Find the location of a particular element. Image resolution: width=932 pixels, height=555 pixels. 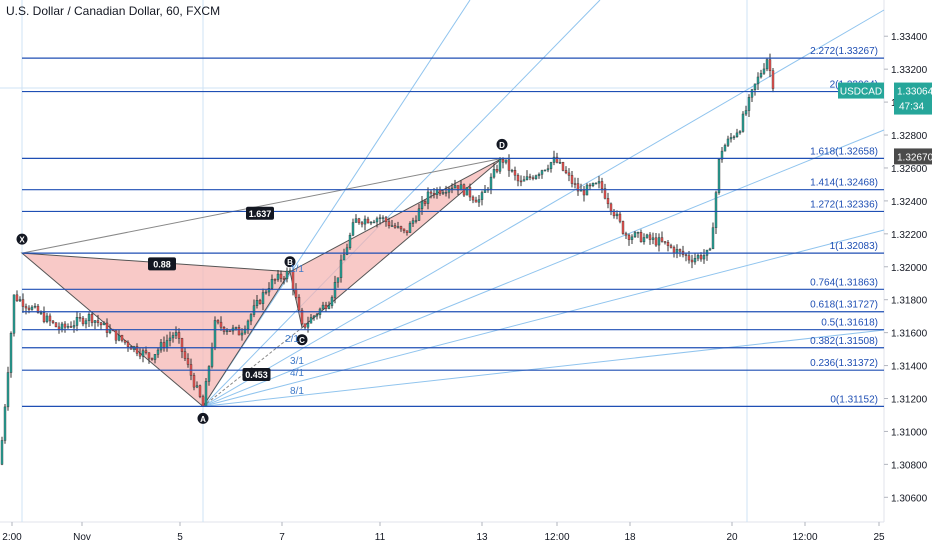

pattern-ratio-label: 0.453 is located at coordinates (256, 375).